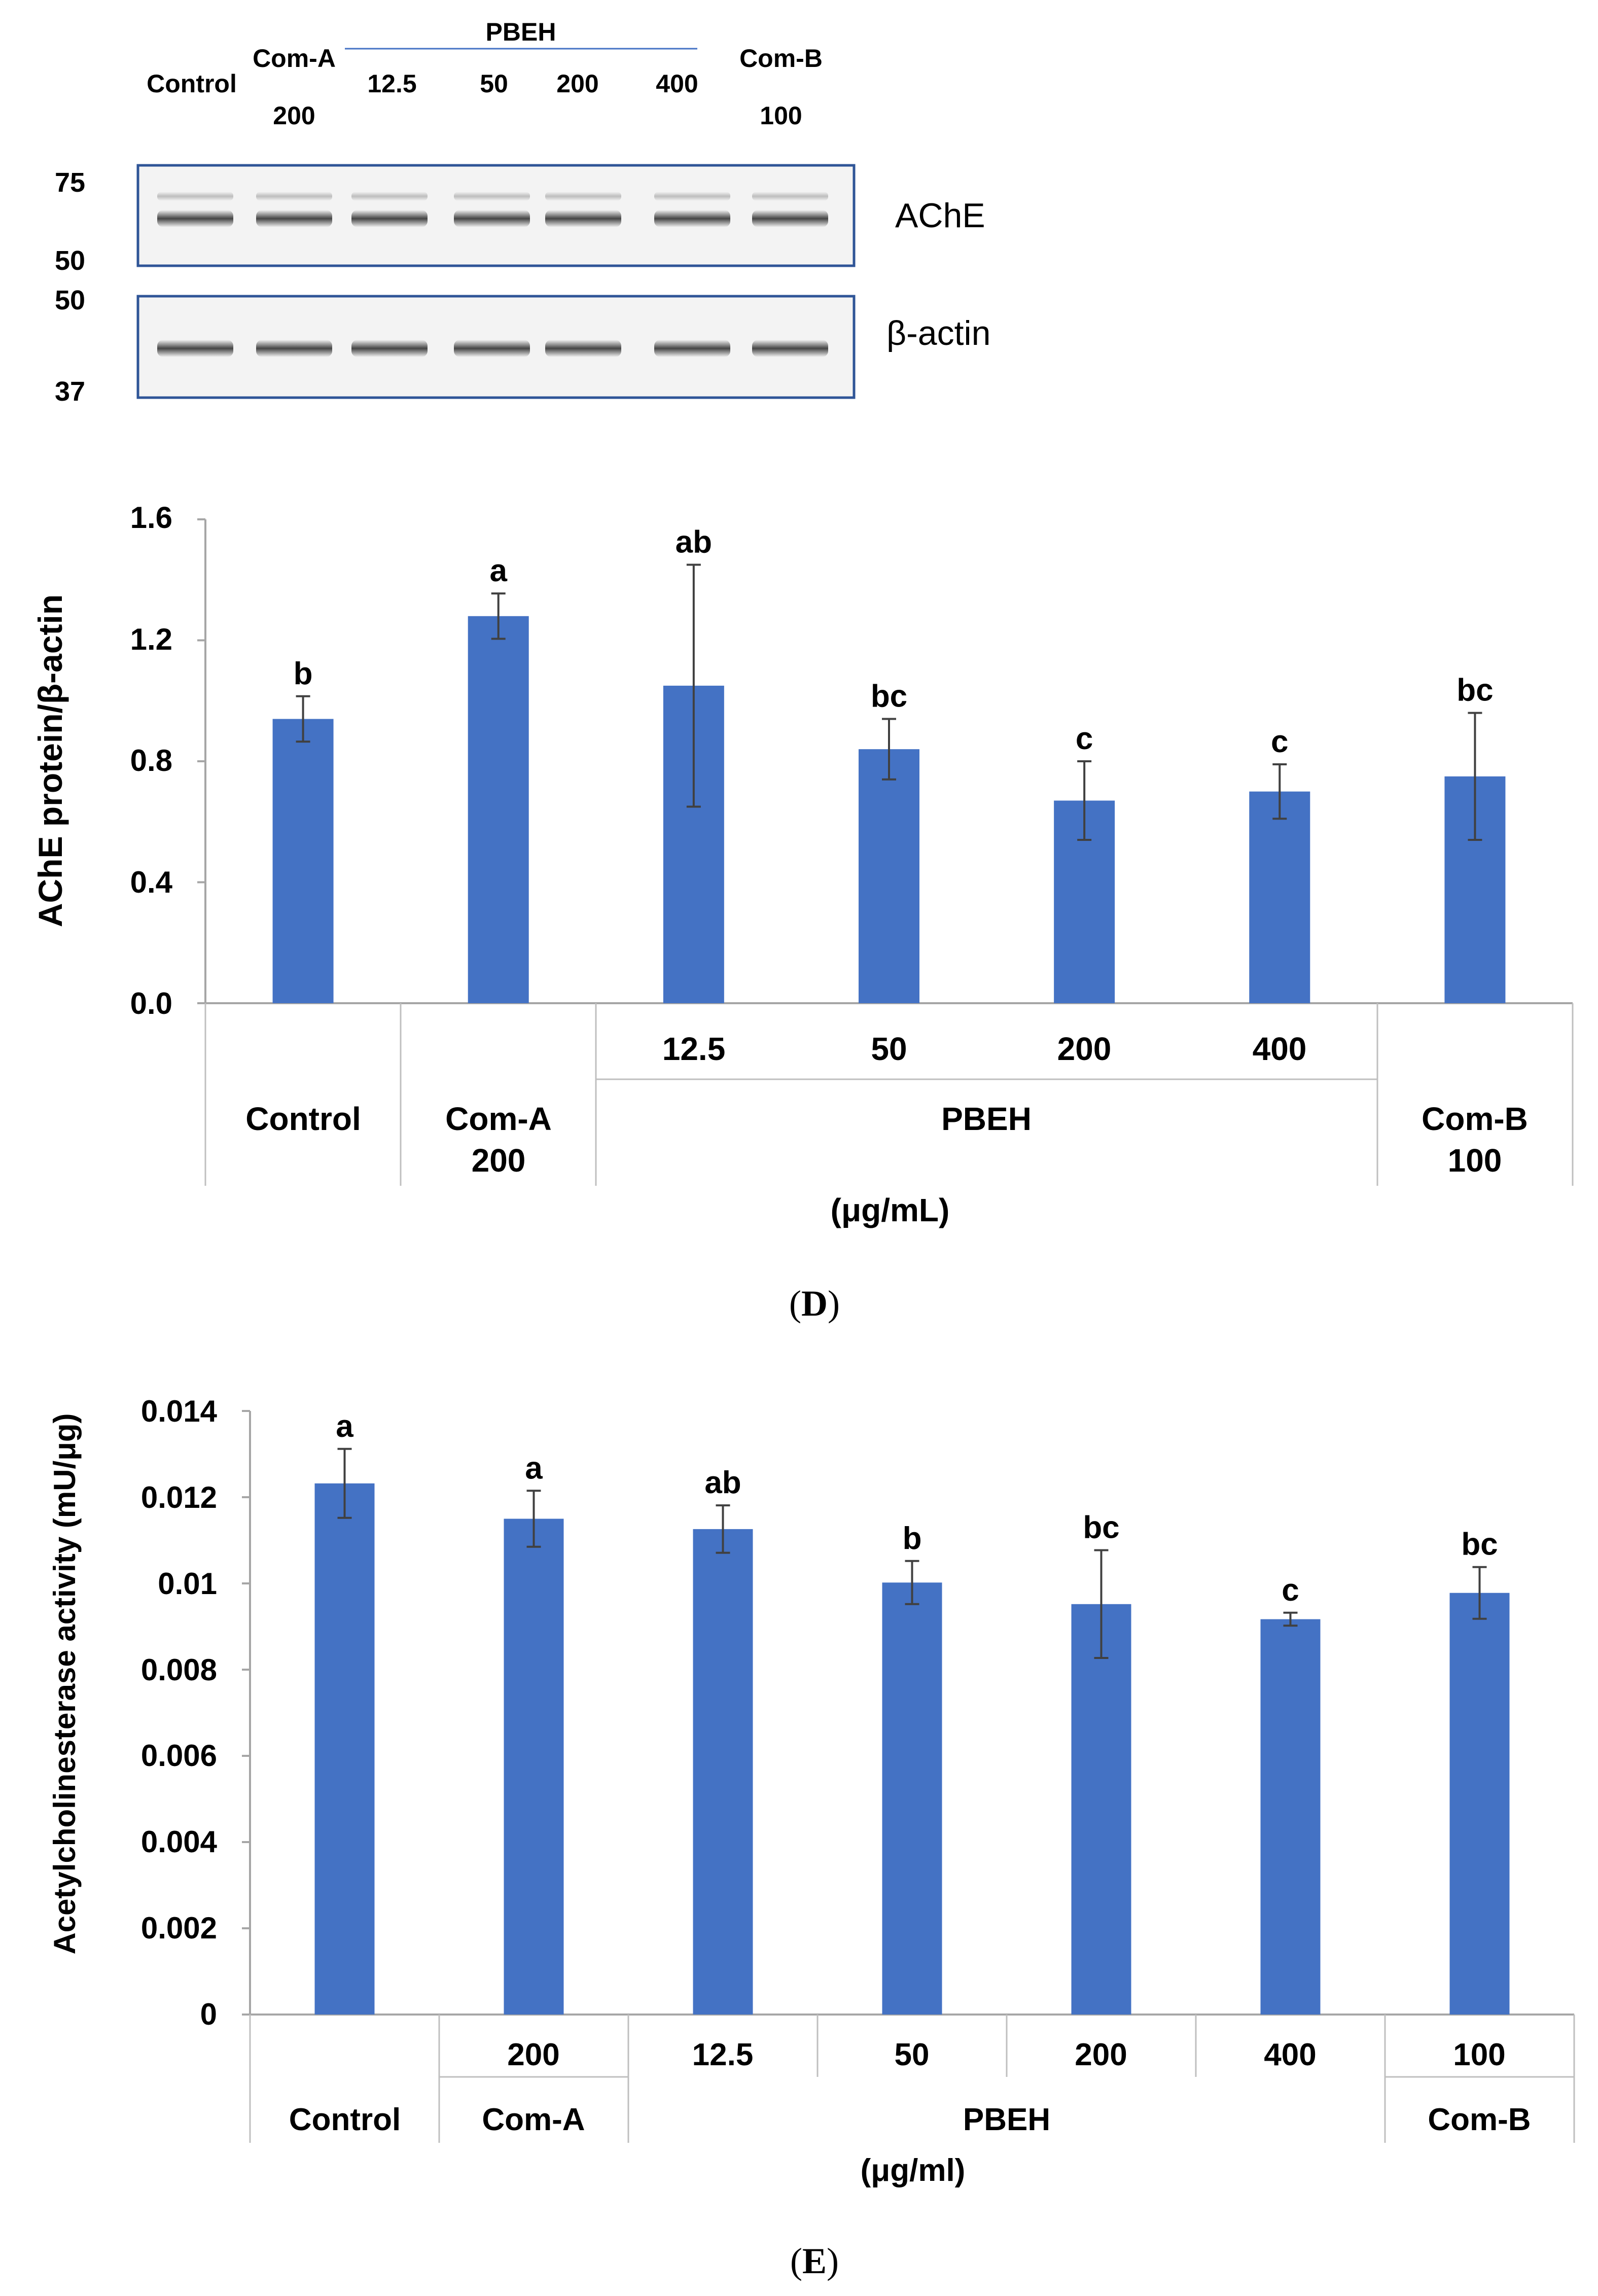 This screenshot has height=2296, width=1598. What do you see at coordinates (890, 1210) in the screenshot?
I see `chart-d-xlabel: (μg/mL)` at bounding box center [890, 1210].